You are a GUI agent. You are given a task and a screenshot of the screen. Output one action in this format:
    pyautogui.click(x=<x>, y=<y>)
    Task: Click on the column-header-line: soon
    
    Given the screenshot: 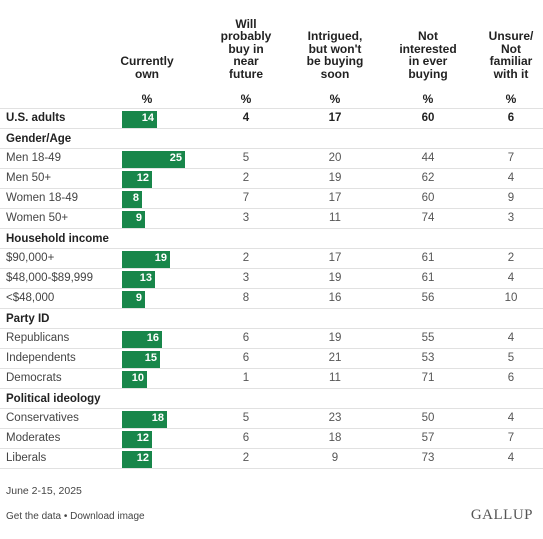 What is the action you would take?
    pyautogui.click(x=335, y=73)
    